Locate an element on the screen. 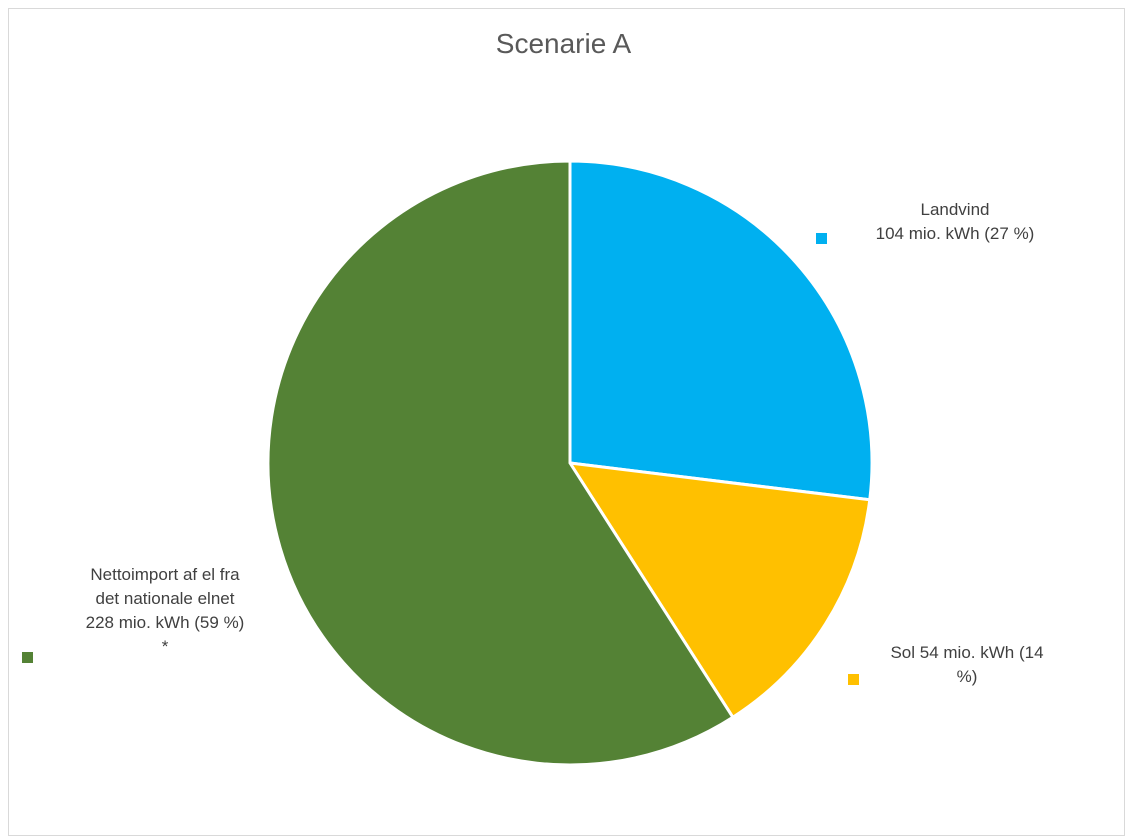 Image resolution: width=1127 pixels, height=838 pixels. data-label-sol: Sol 54 mio. kWh (14 %) is located at coordinates (967, 665).